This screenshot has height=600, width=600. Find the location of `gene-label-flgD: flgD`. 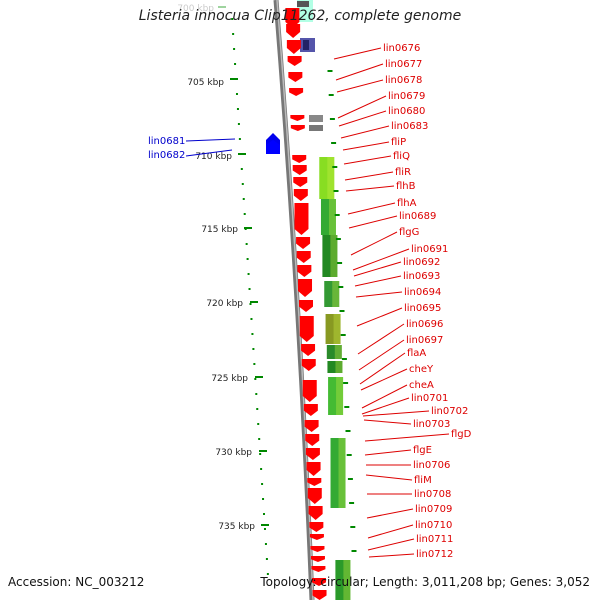

gene-label-flgD: flgD is located at coordinates (461, 434).